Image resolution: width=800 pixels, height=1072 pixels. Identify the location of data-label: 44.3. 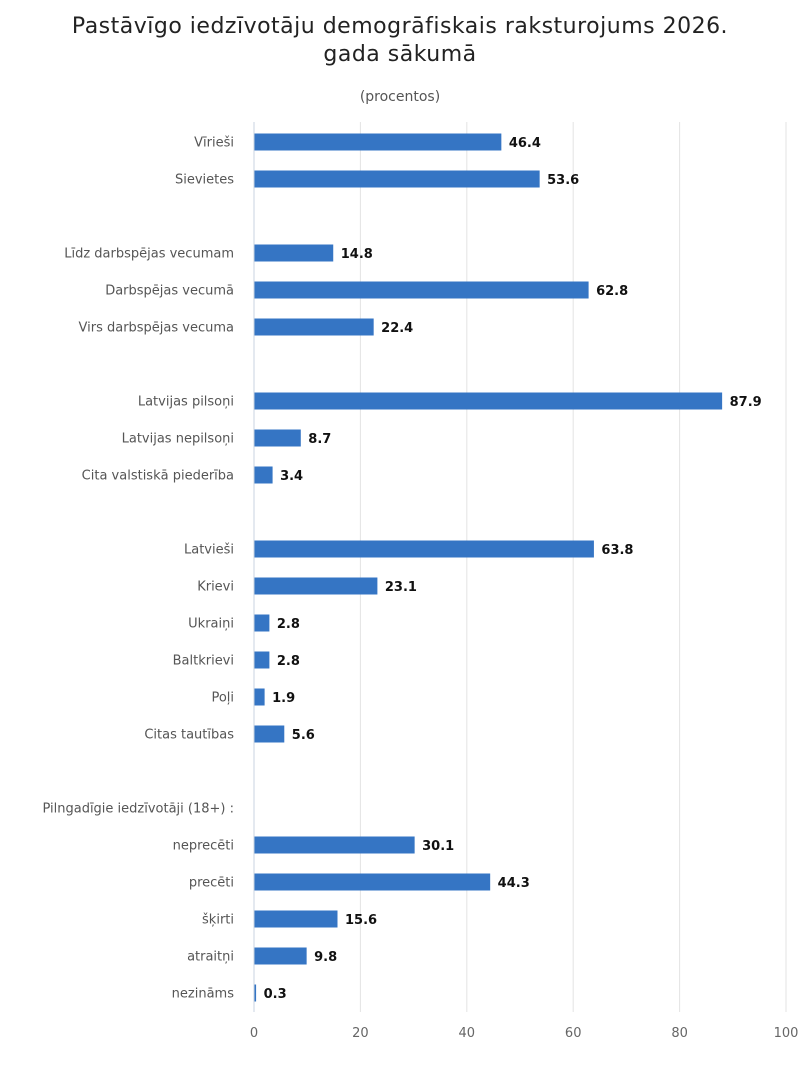
(514, 883).